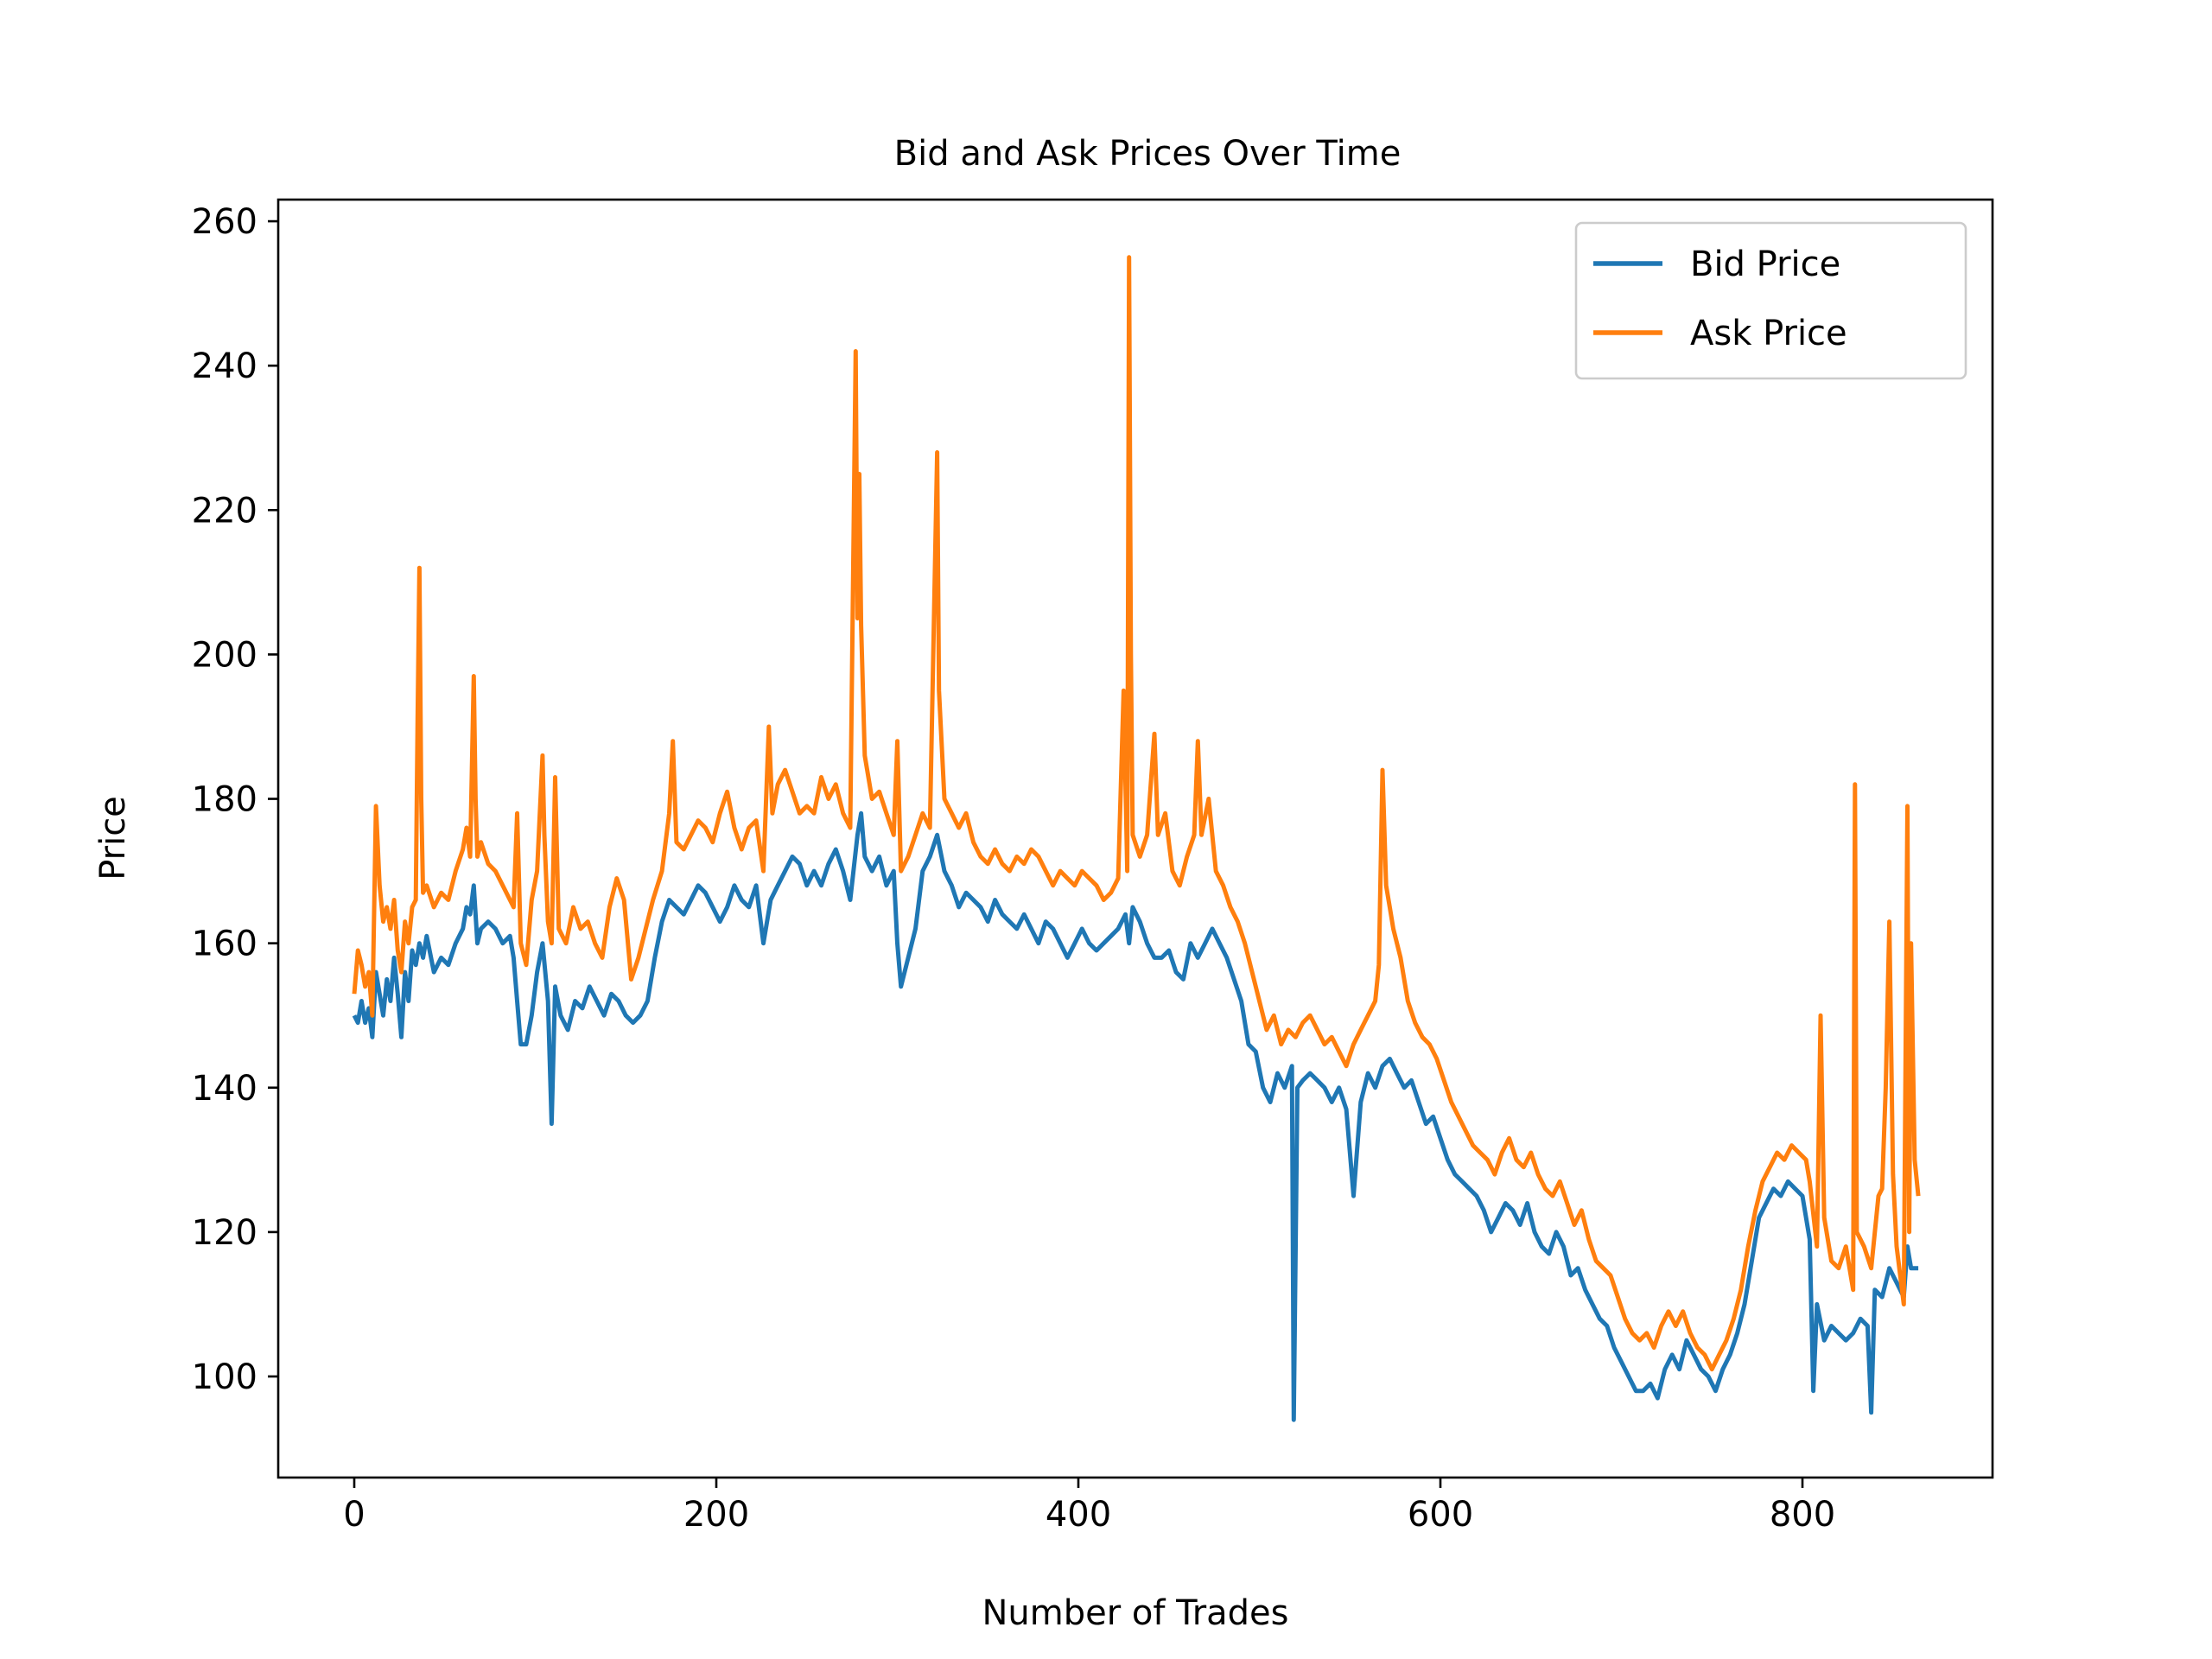 This screenshot has height=1659, width=2212. I want to click on legend-label-ask-price: Ask Price, so click(1768, 333).